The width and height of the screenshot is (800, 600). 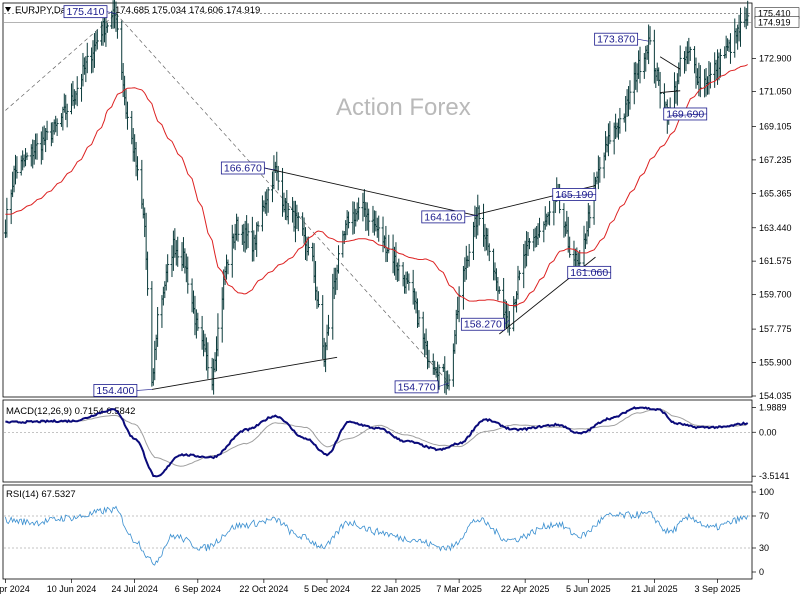 I want to click on date-tick-label: 22 Jan 2025, so click(x=396, y=589).